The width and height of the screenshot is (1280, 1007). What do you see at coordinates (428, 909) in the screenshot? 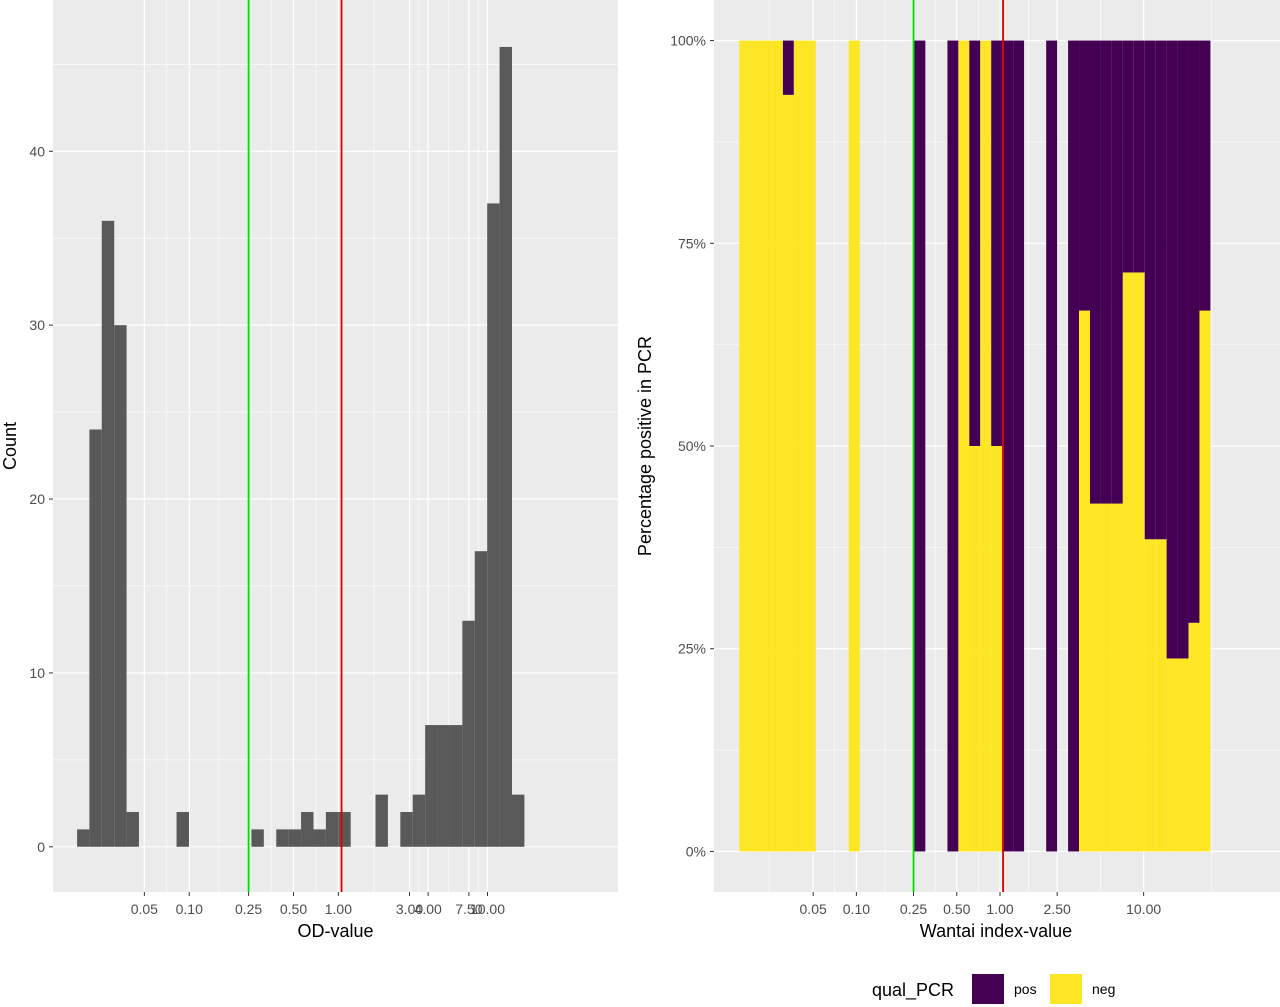
I see `x-tick-label: 4.00` at bounding box center [428, 909].